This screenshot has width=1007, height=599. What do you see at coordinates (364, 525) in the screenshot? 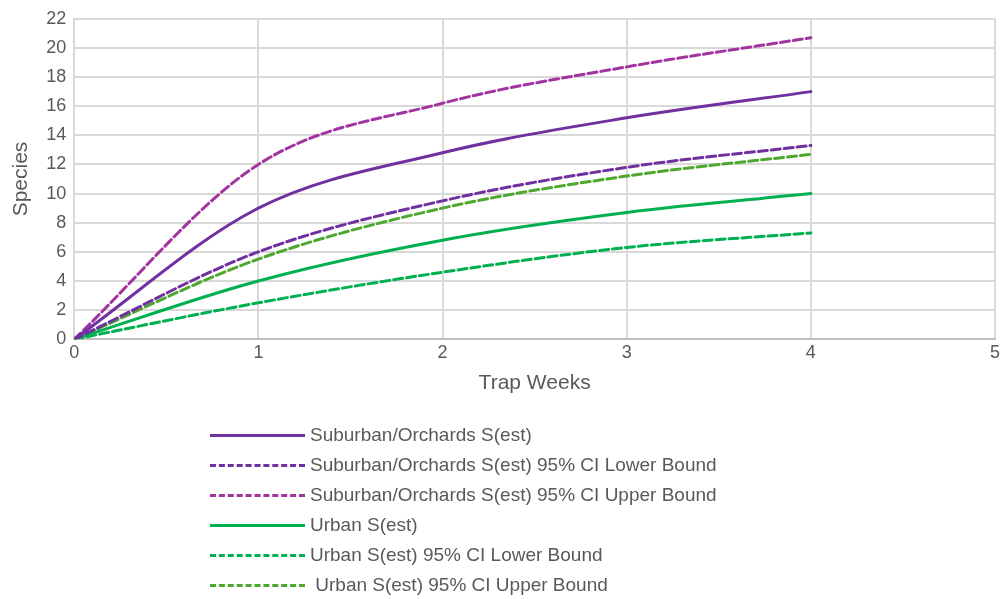
I see `legend-label: Urban S(est)` at bounding box center [364, 525].